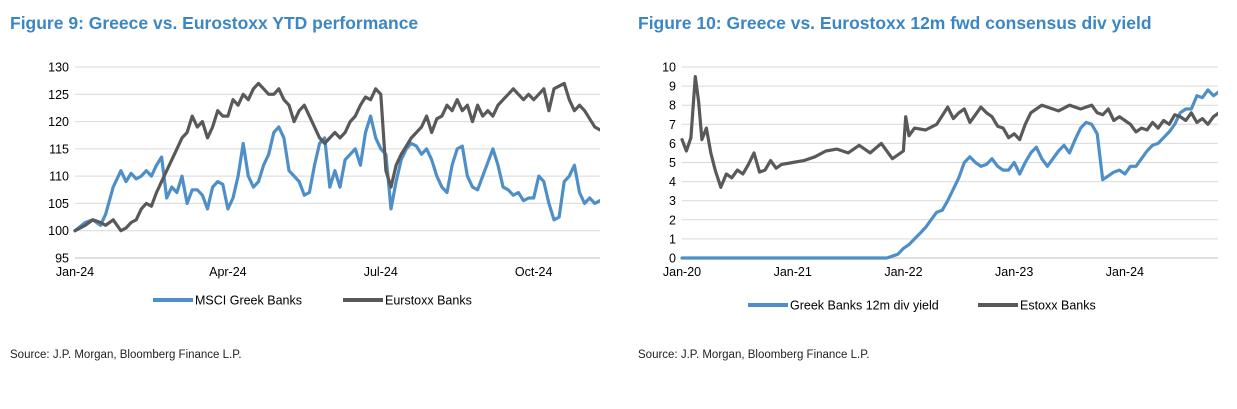 The height and width of the screenshot is (409, 1237). I want to click on legend-label: Greek Banks 12m div yield, so click(864, 306).